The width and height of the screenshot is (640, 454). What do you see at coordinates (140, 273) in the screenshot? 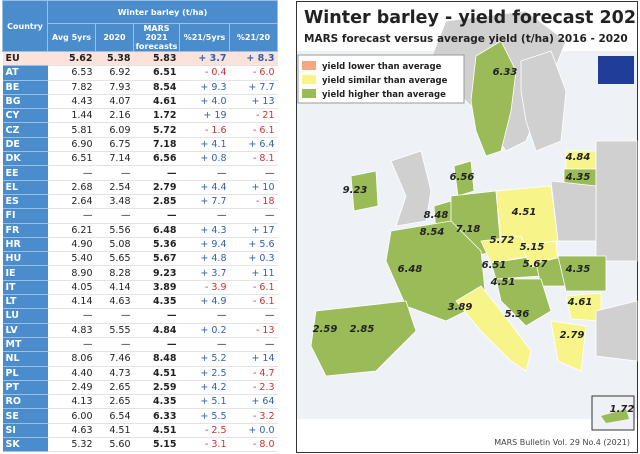
I see `table-row: IE 8.90 8.28 9.23 + 3.7 + 11` at bounding box center [140, 273].